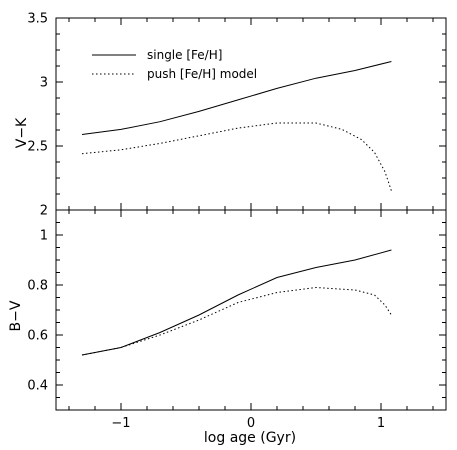  Describe the element at coordinates (236, 156) in the screenshot. I see `top-series-push-feh-line` at that location.